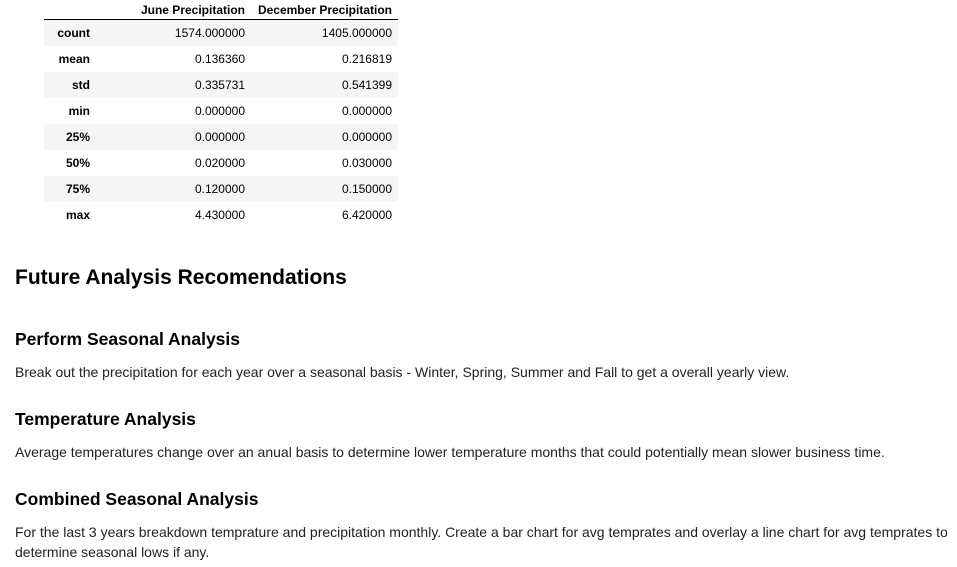 The width and height of the screenshot is (957, 567). I want to click on row-label: min, so click(79, 110).